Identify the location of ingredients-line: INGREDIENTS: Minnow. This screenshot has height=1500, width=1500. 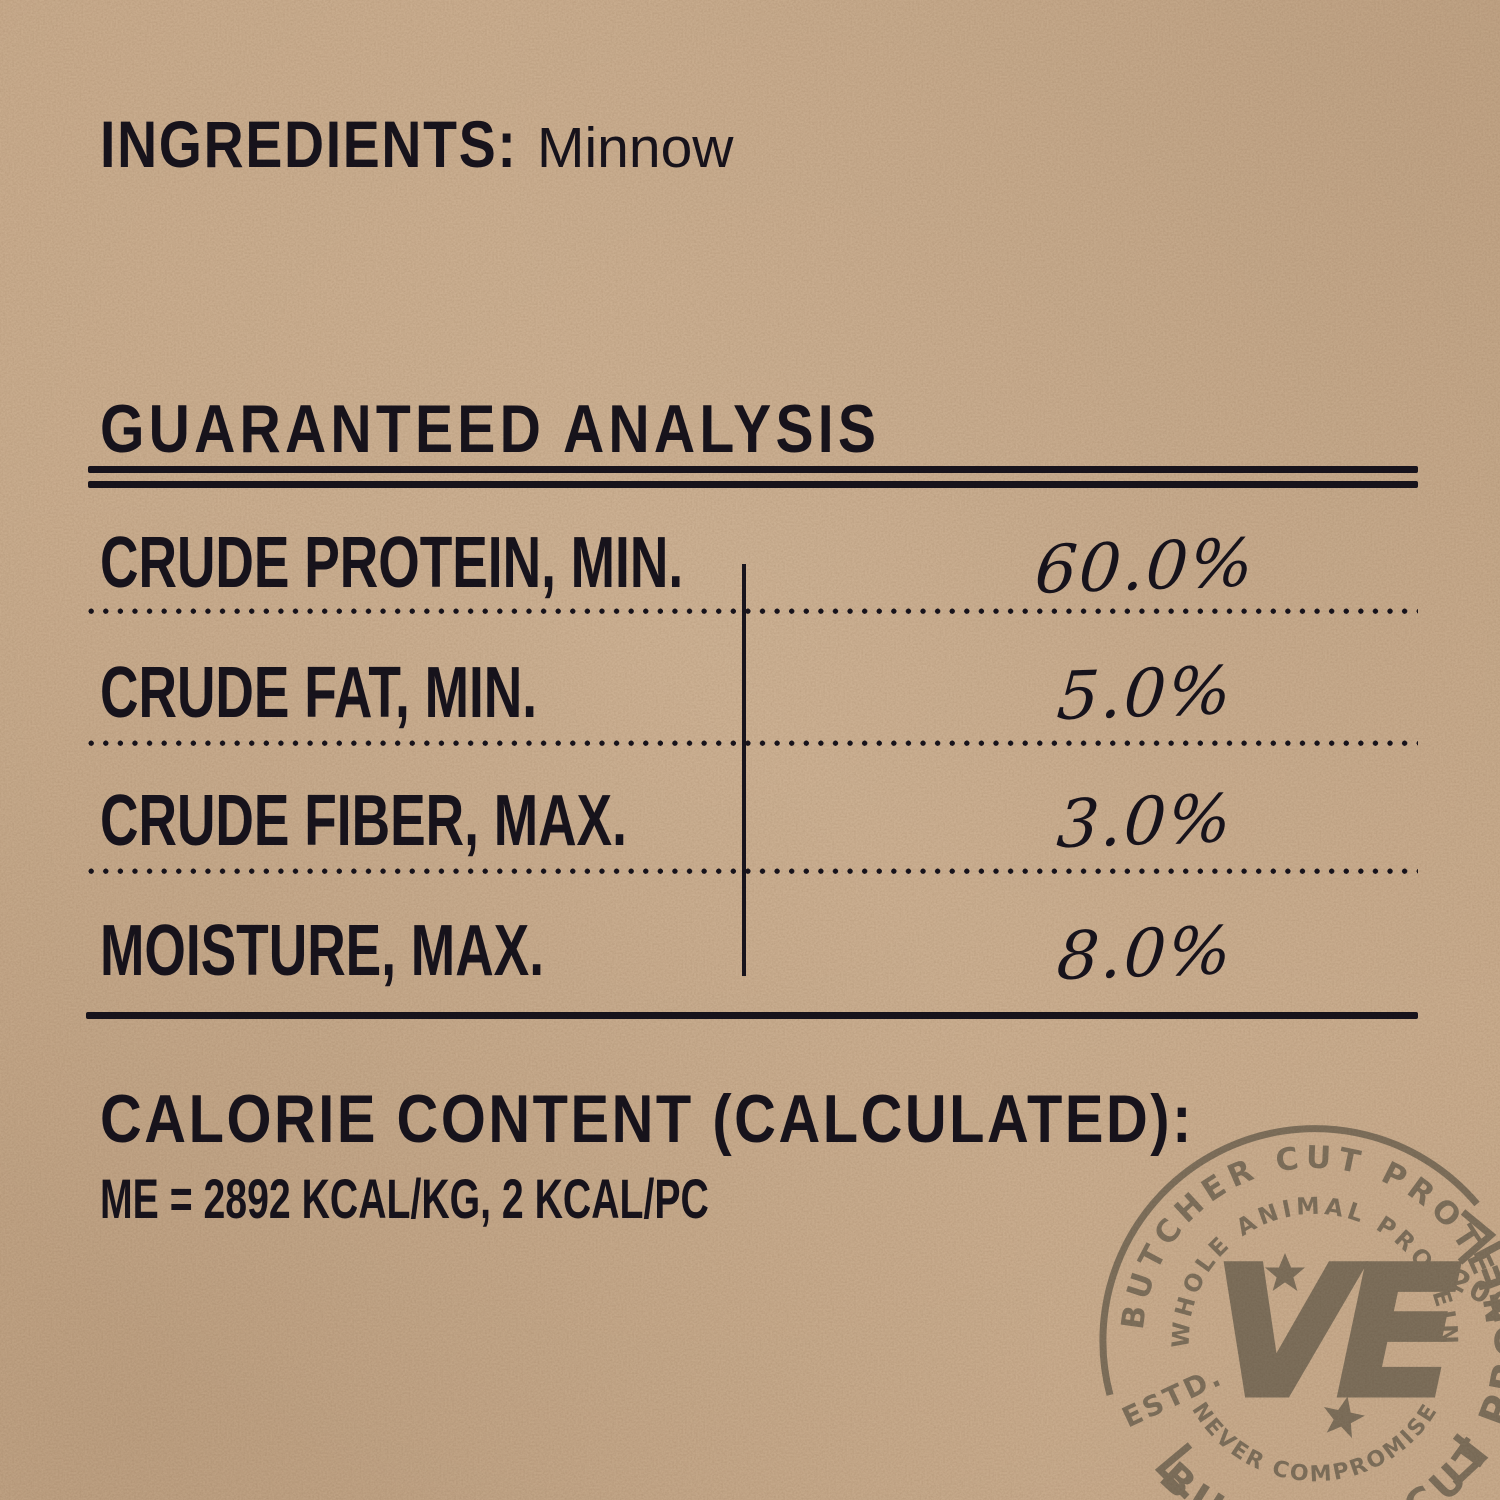
(416, 144).